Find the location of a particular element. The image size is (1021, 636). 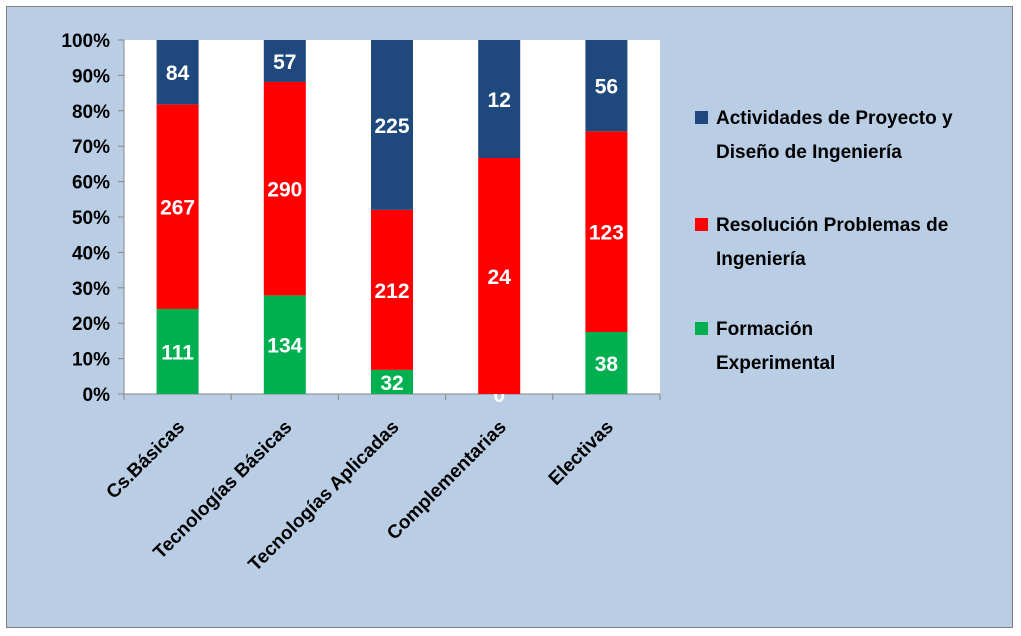

x-category-label: Cs.Básicas is located at coordinates (146, 460).